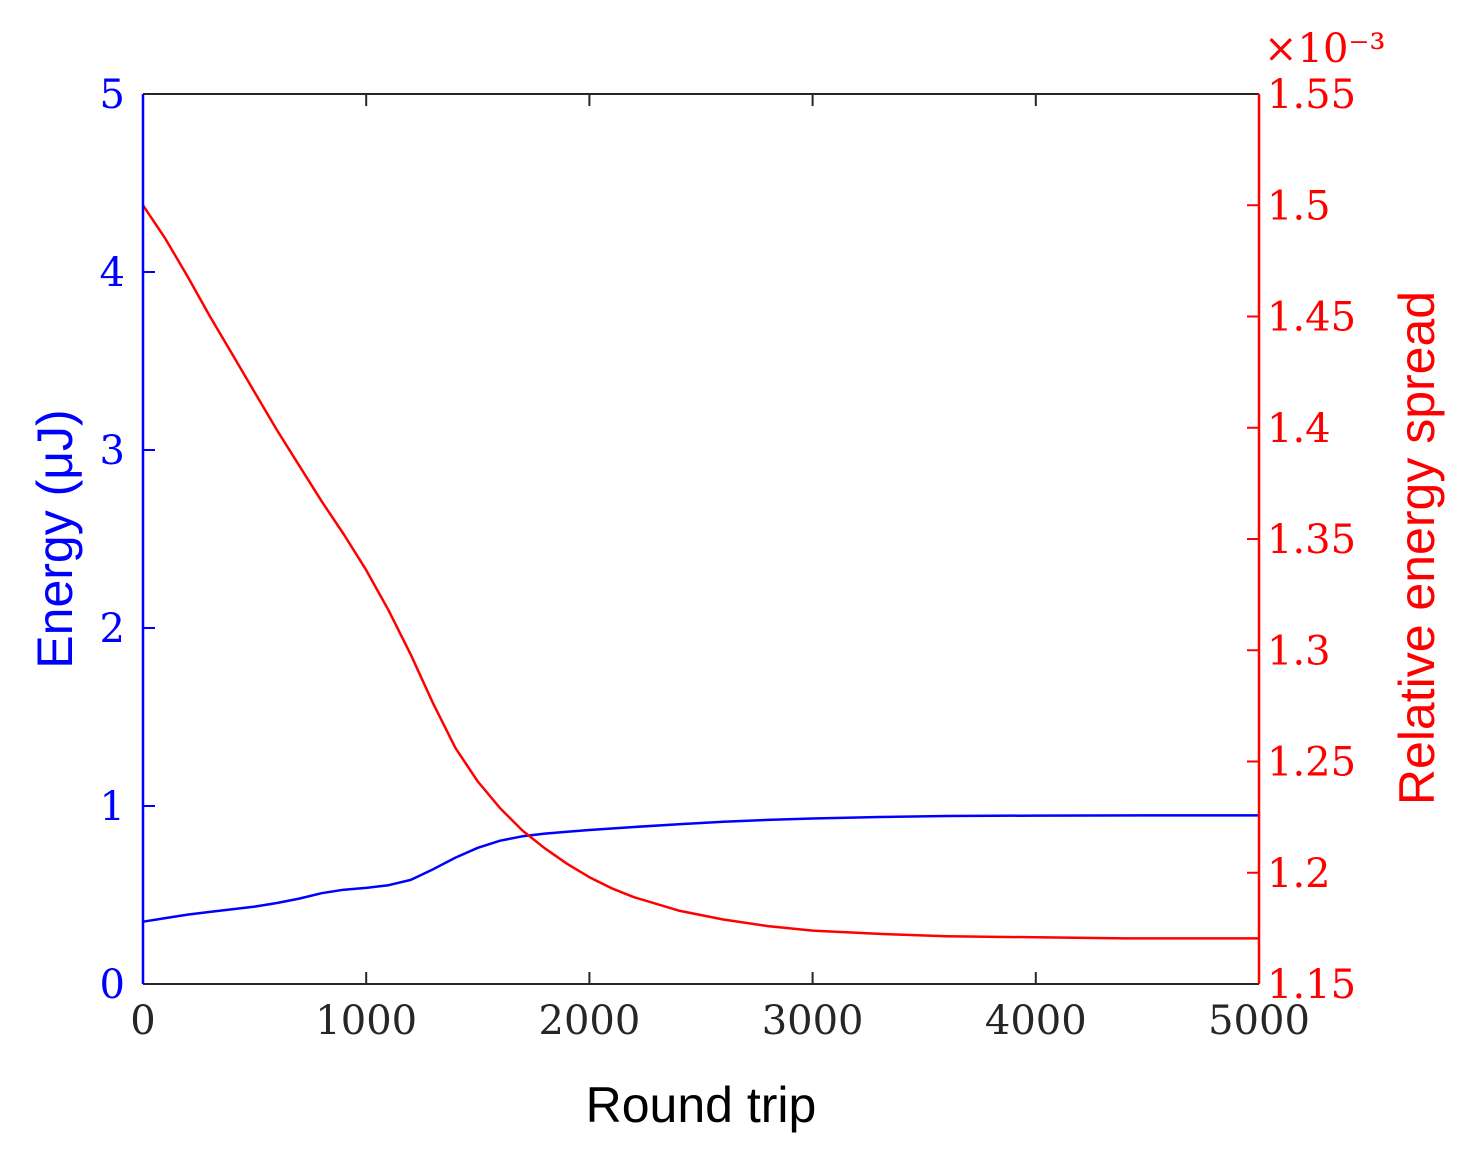 This screenshot has width=1479, height=1154. I want to click on right-y-axis-ticks: 1.15 1.2 1.25 1.3 1.35 1.4 1.45 1.5 1.55, so click(1301, 540).